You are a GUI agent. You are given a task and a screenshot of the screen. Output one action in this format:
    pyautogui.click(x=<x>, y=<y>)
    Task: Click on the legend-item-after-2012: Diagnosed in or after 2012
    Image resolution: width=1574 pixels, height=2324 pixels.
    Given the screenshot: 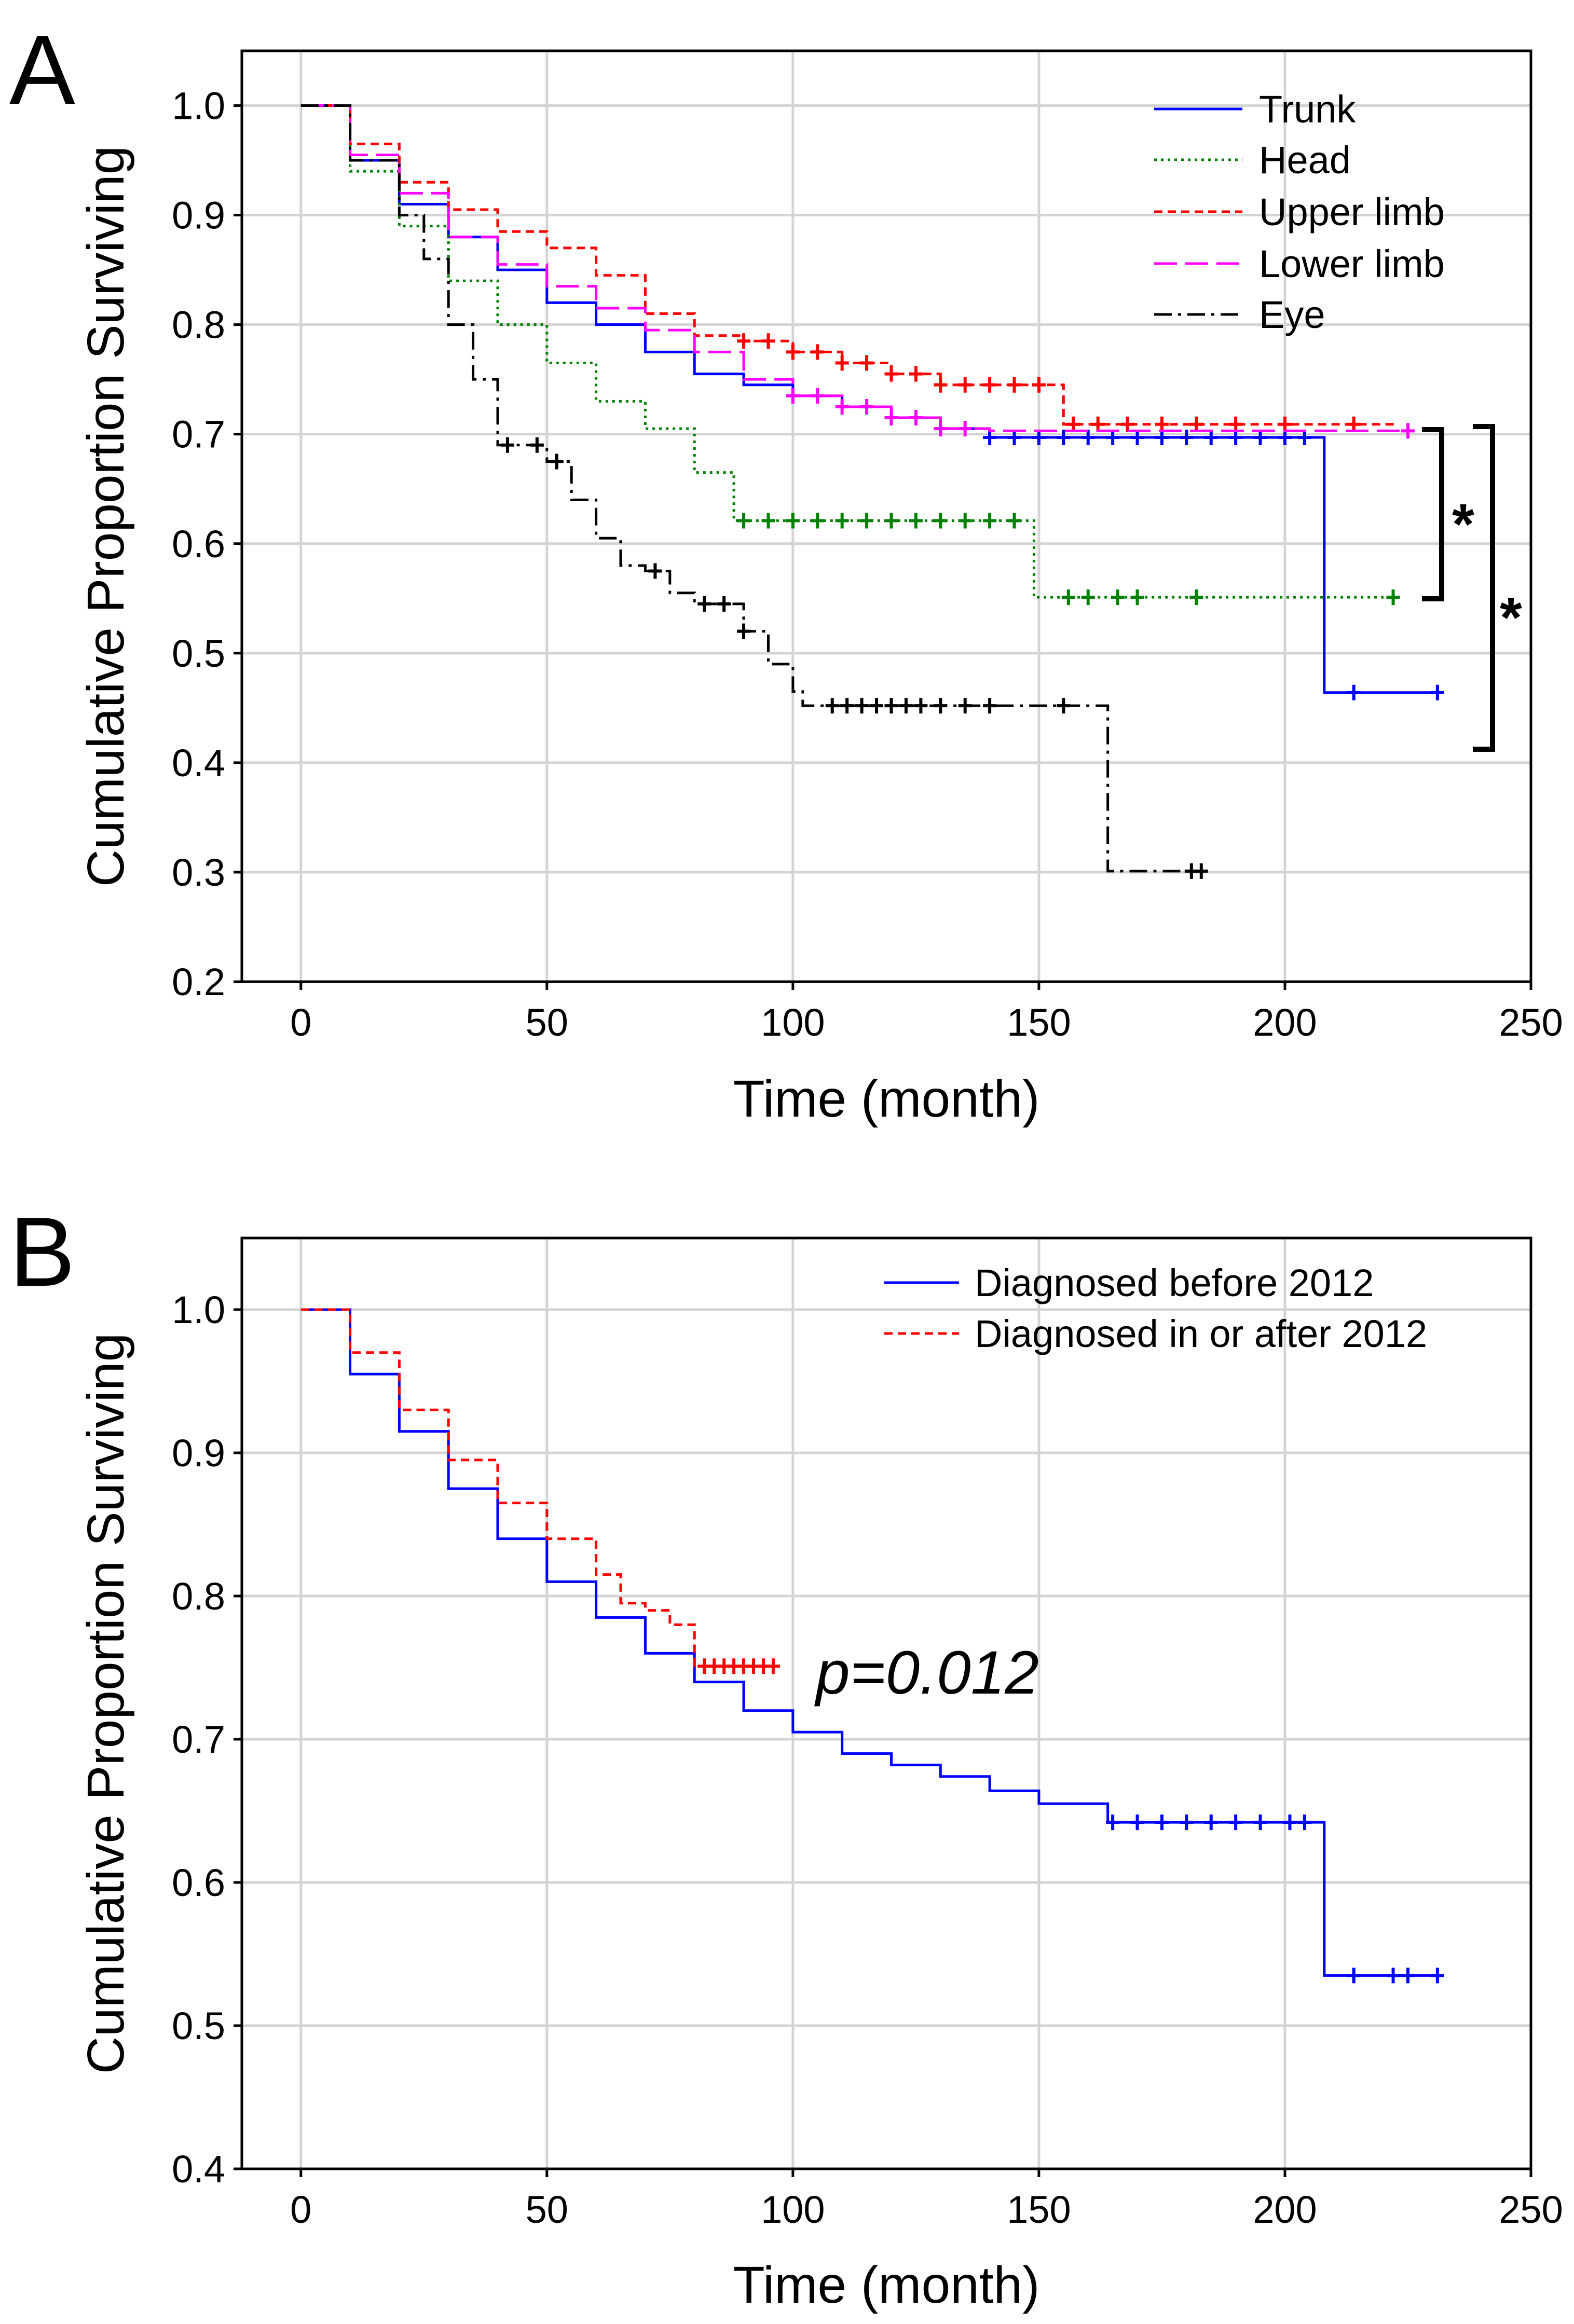 What is the action you would take?
    pyautogui.click(x=1155, y=1333)
    